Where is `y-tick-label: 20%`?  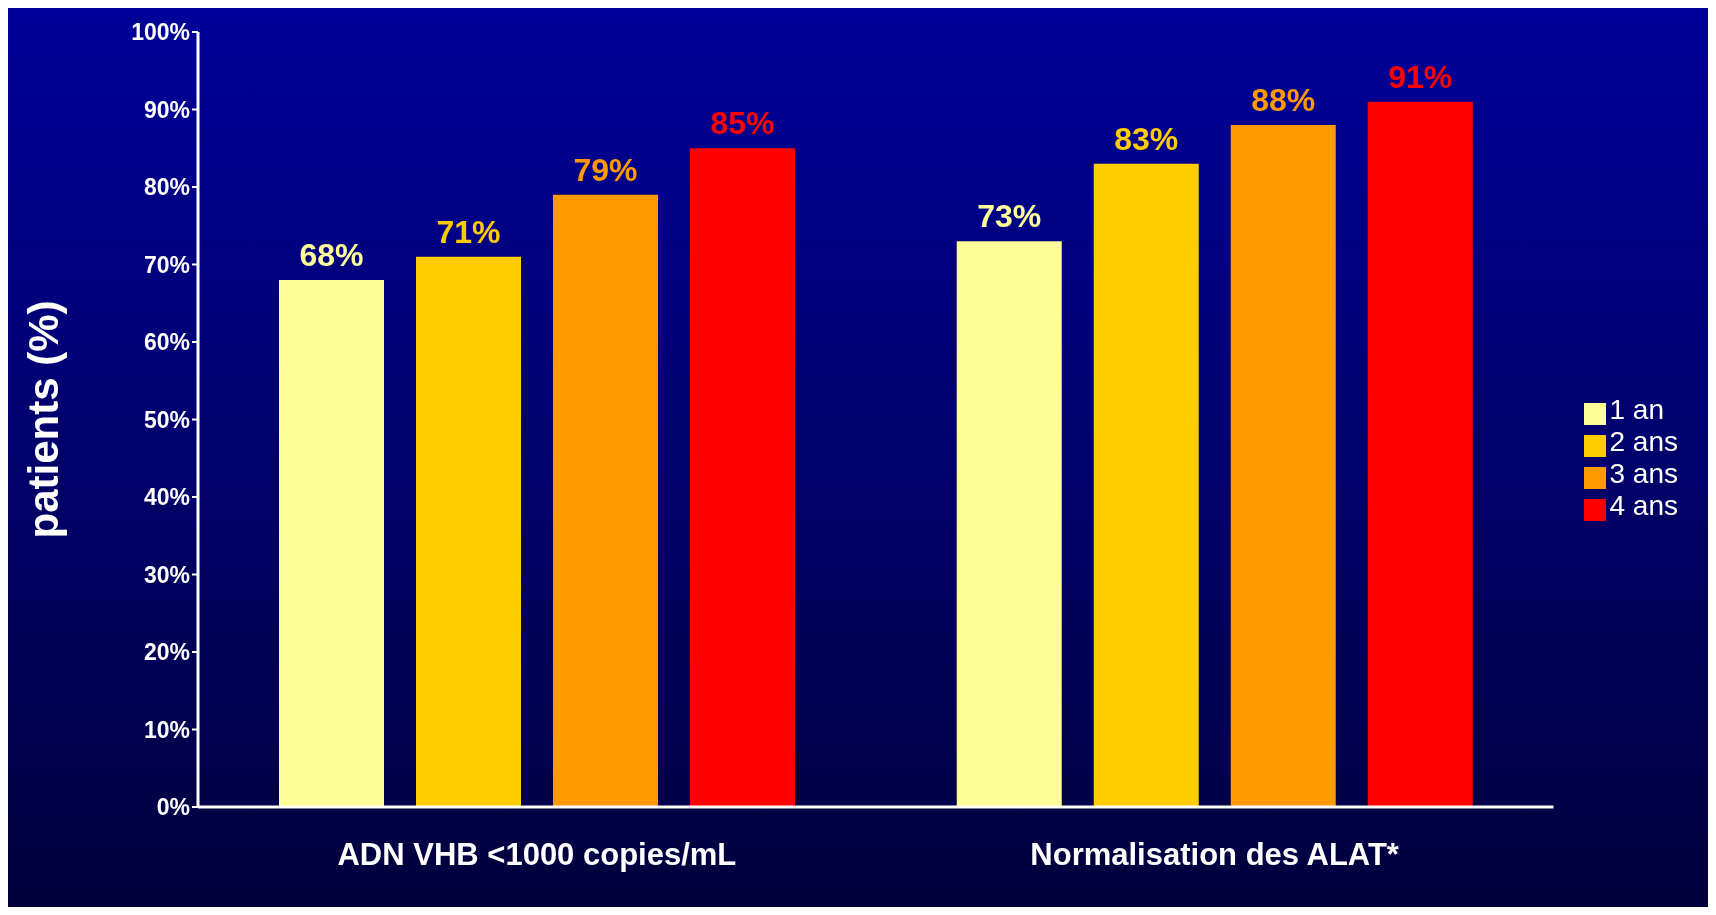
y-tick-label: 20% is located at coordinates (166, 652).